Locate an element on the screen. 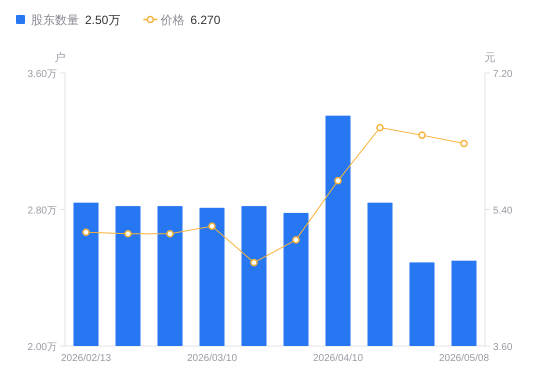  y2-tick-label: 7.20 is located at coordinates (503, 74).